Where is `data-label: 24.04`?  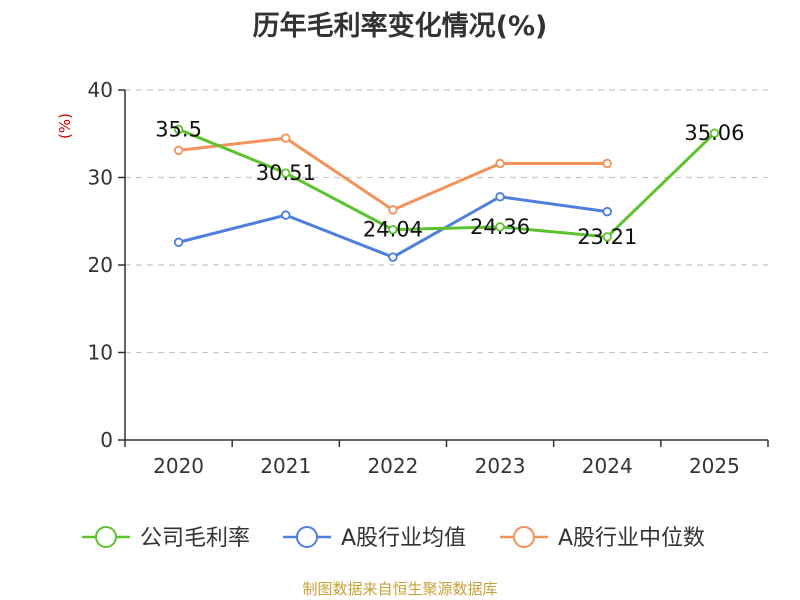 data-label: 24.04 is located at coordinates (393, 230).